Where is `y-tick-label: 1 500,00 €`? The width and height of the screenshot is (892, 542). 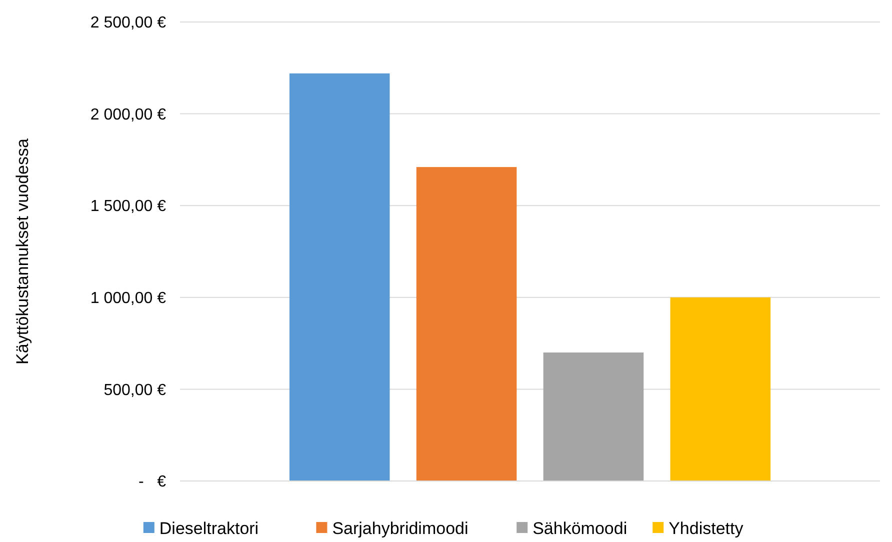
y-tick-label: 1 500,00 € is located at coordinates (128, 207).